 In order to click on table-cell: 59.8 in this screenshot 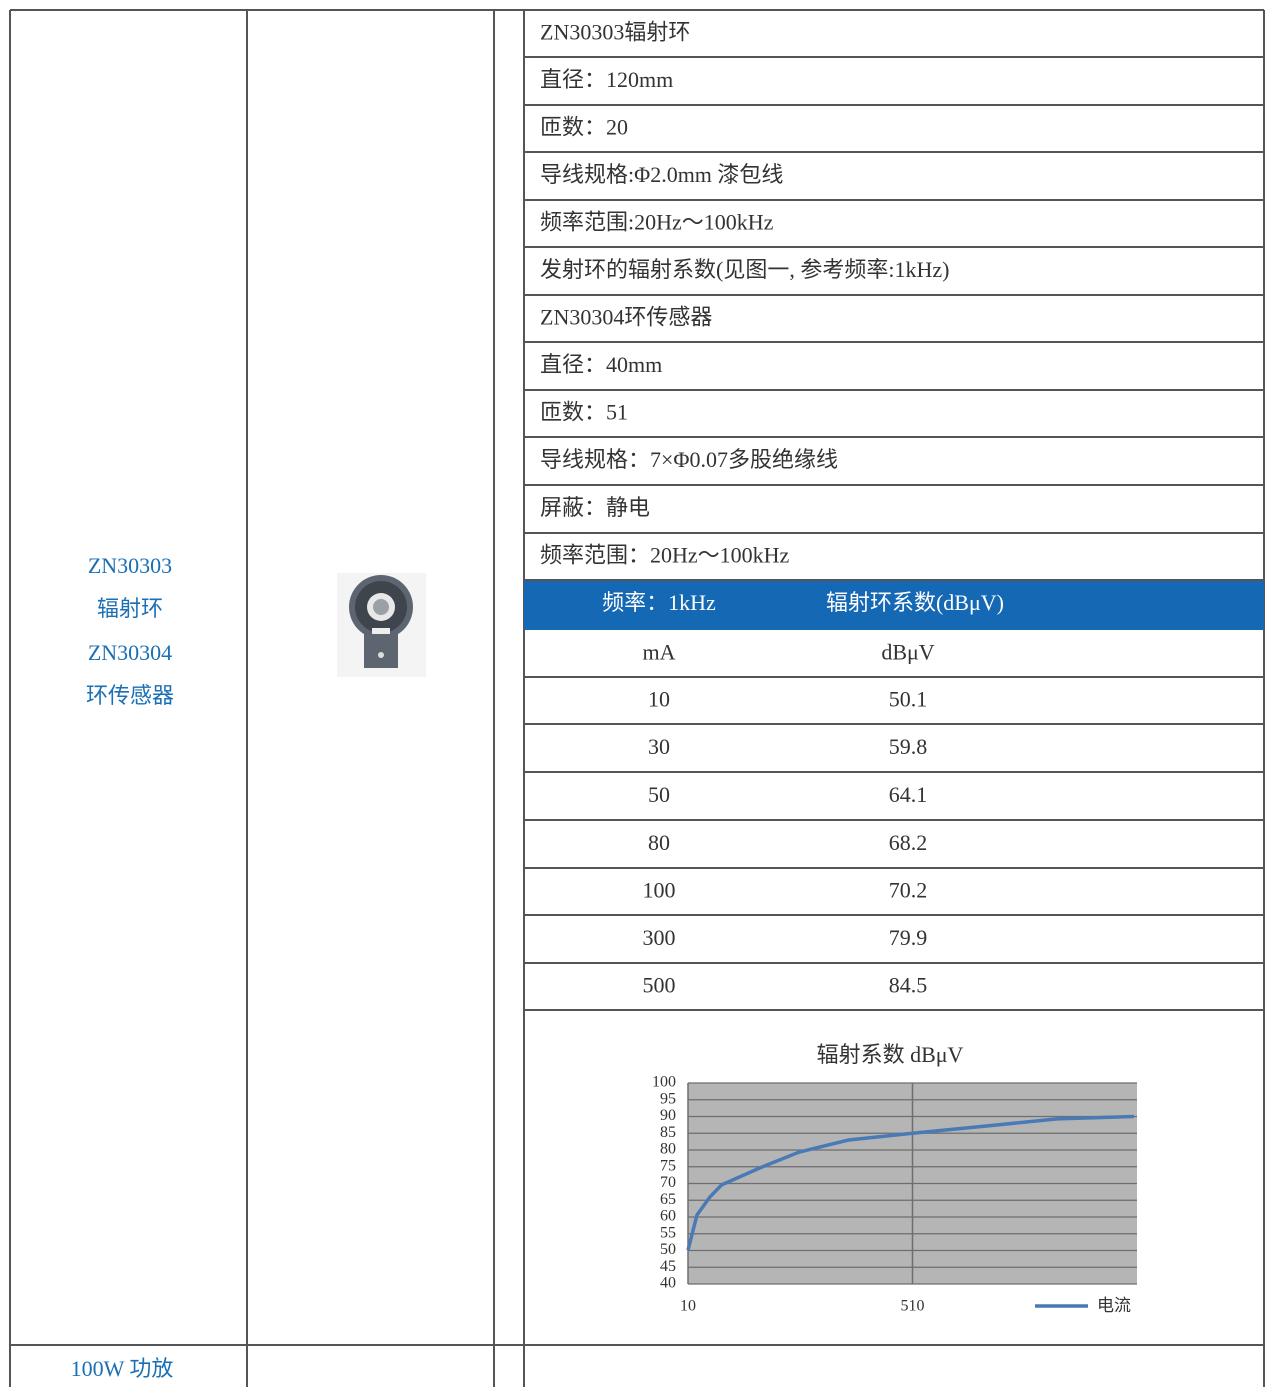, I will do `click(908, 746)`.